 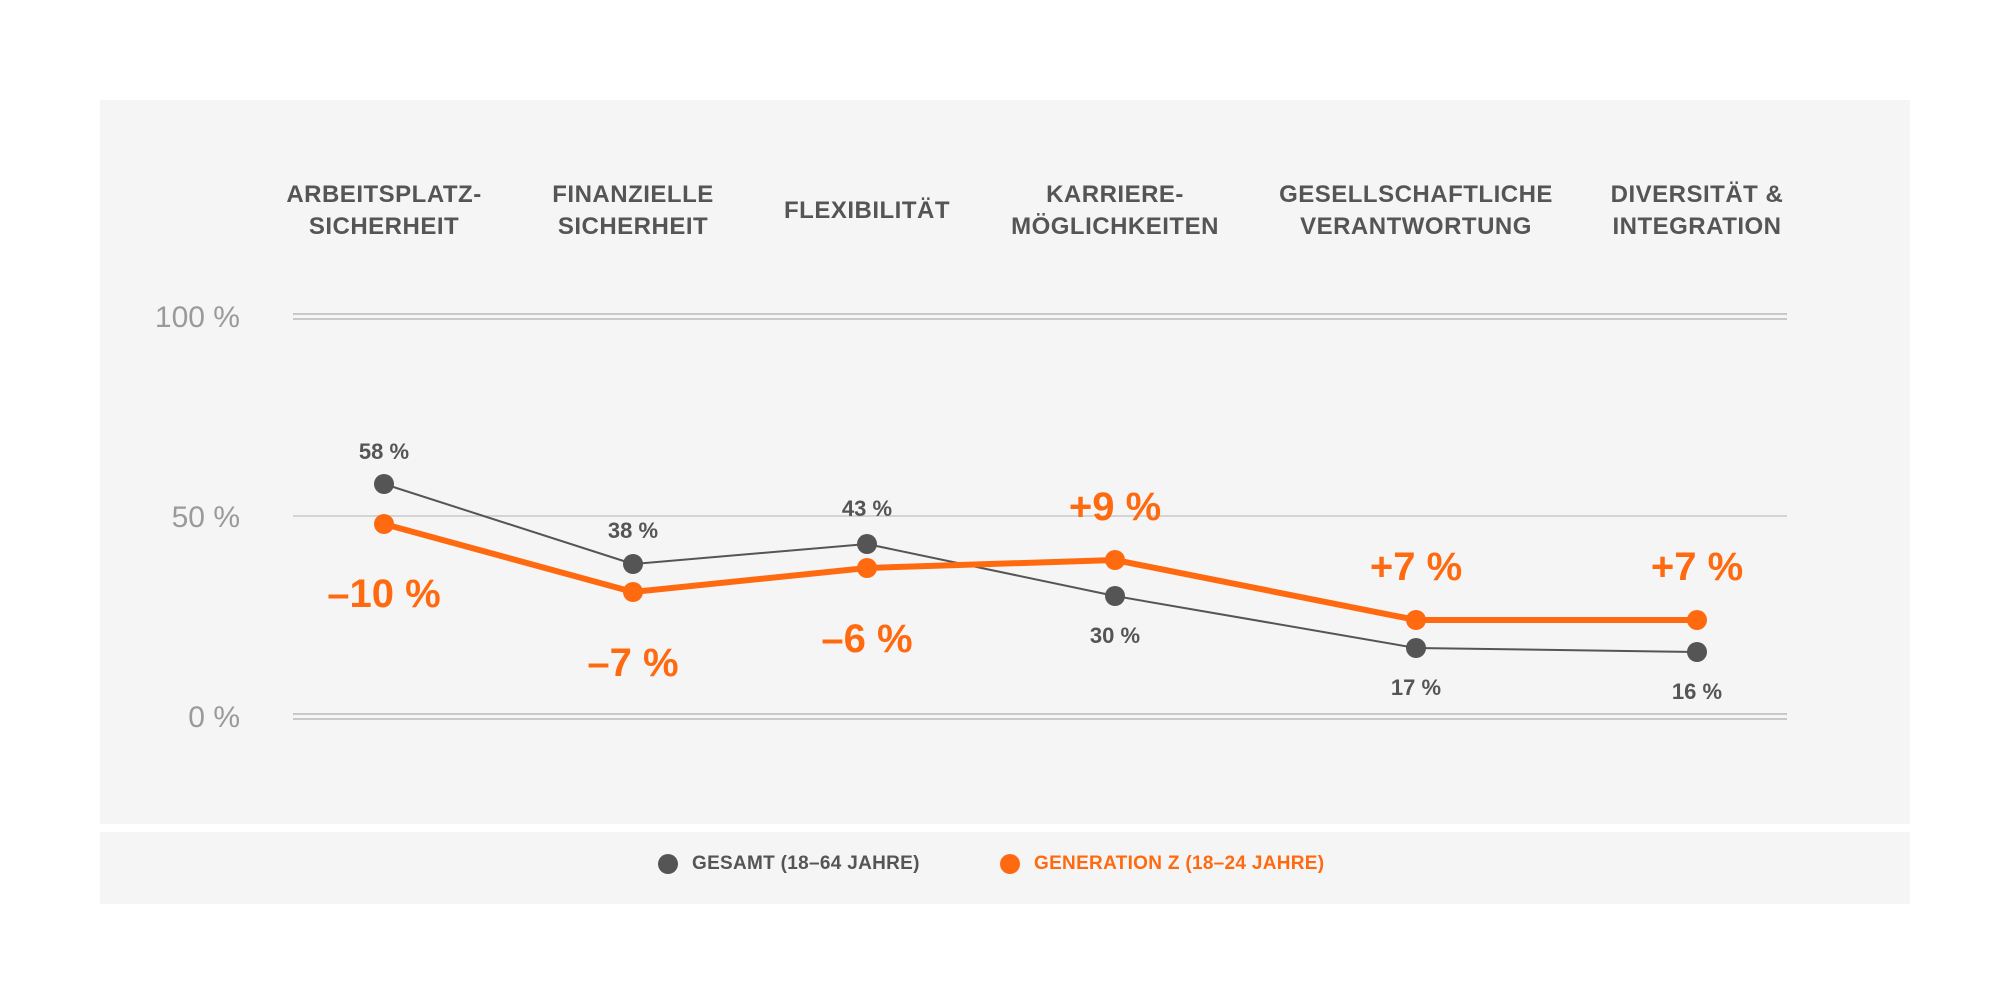 What do you see at coordinates (668, 864) in the screenshot?
I see `legend-dot-gesamt` at bounding box center [668, 864].